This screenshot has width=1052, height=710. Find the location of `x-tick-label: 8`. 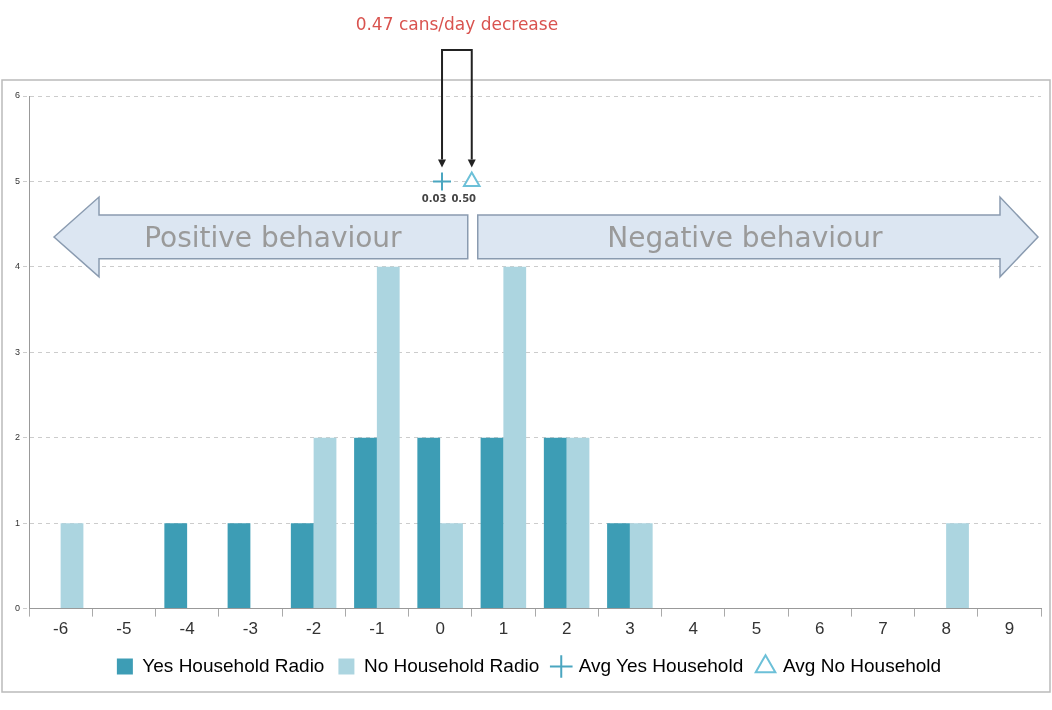

x-tick-label: 8 is located at coordinates (946, 629).